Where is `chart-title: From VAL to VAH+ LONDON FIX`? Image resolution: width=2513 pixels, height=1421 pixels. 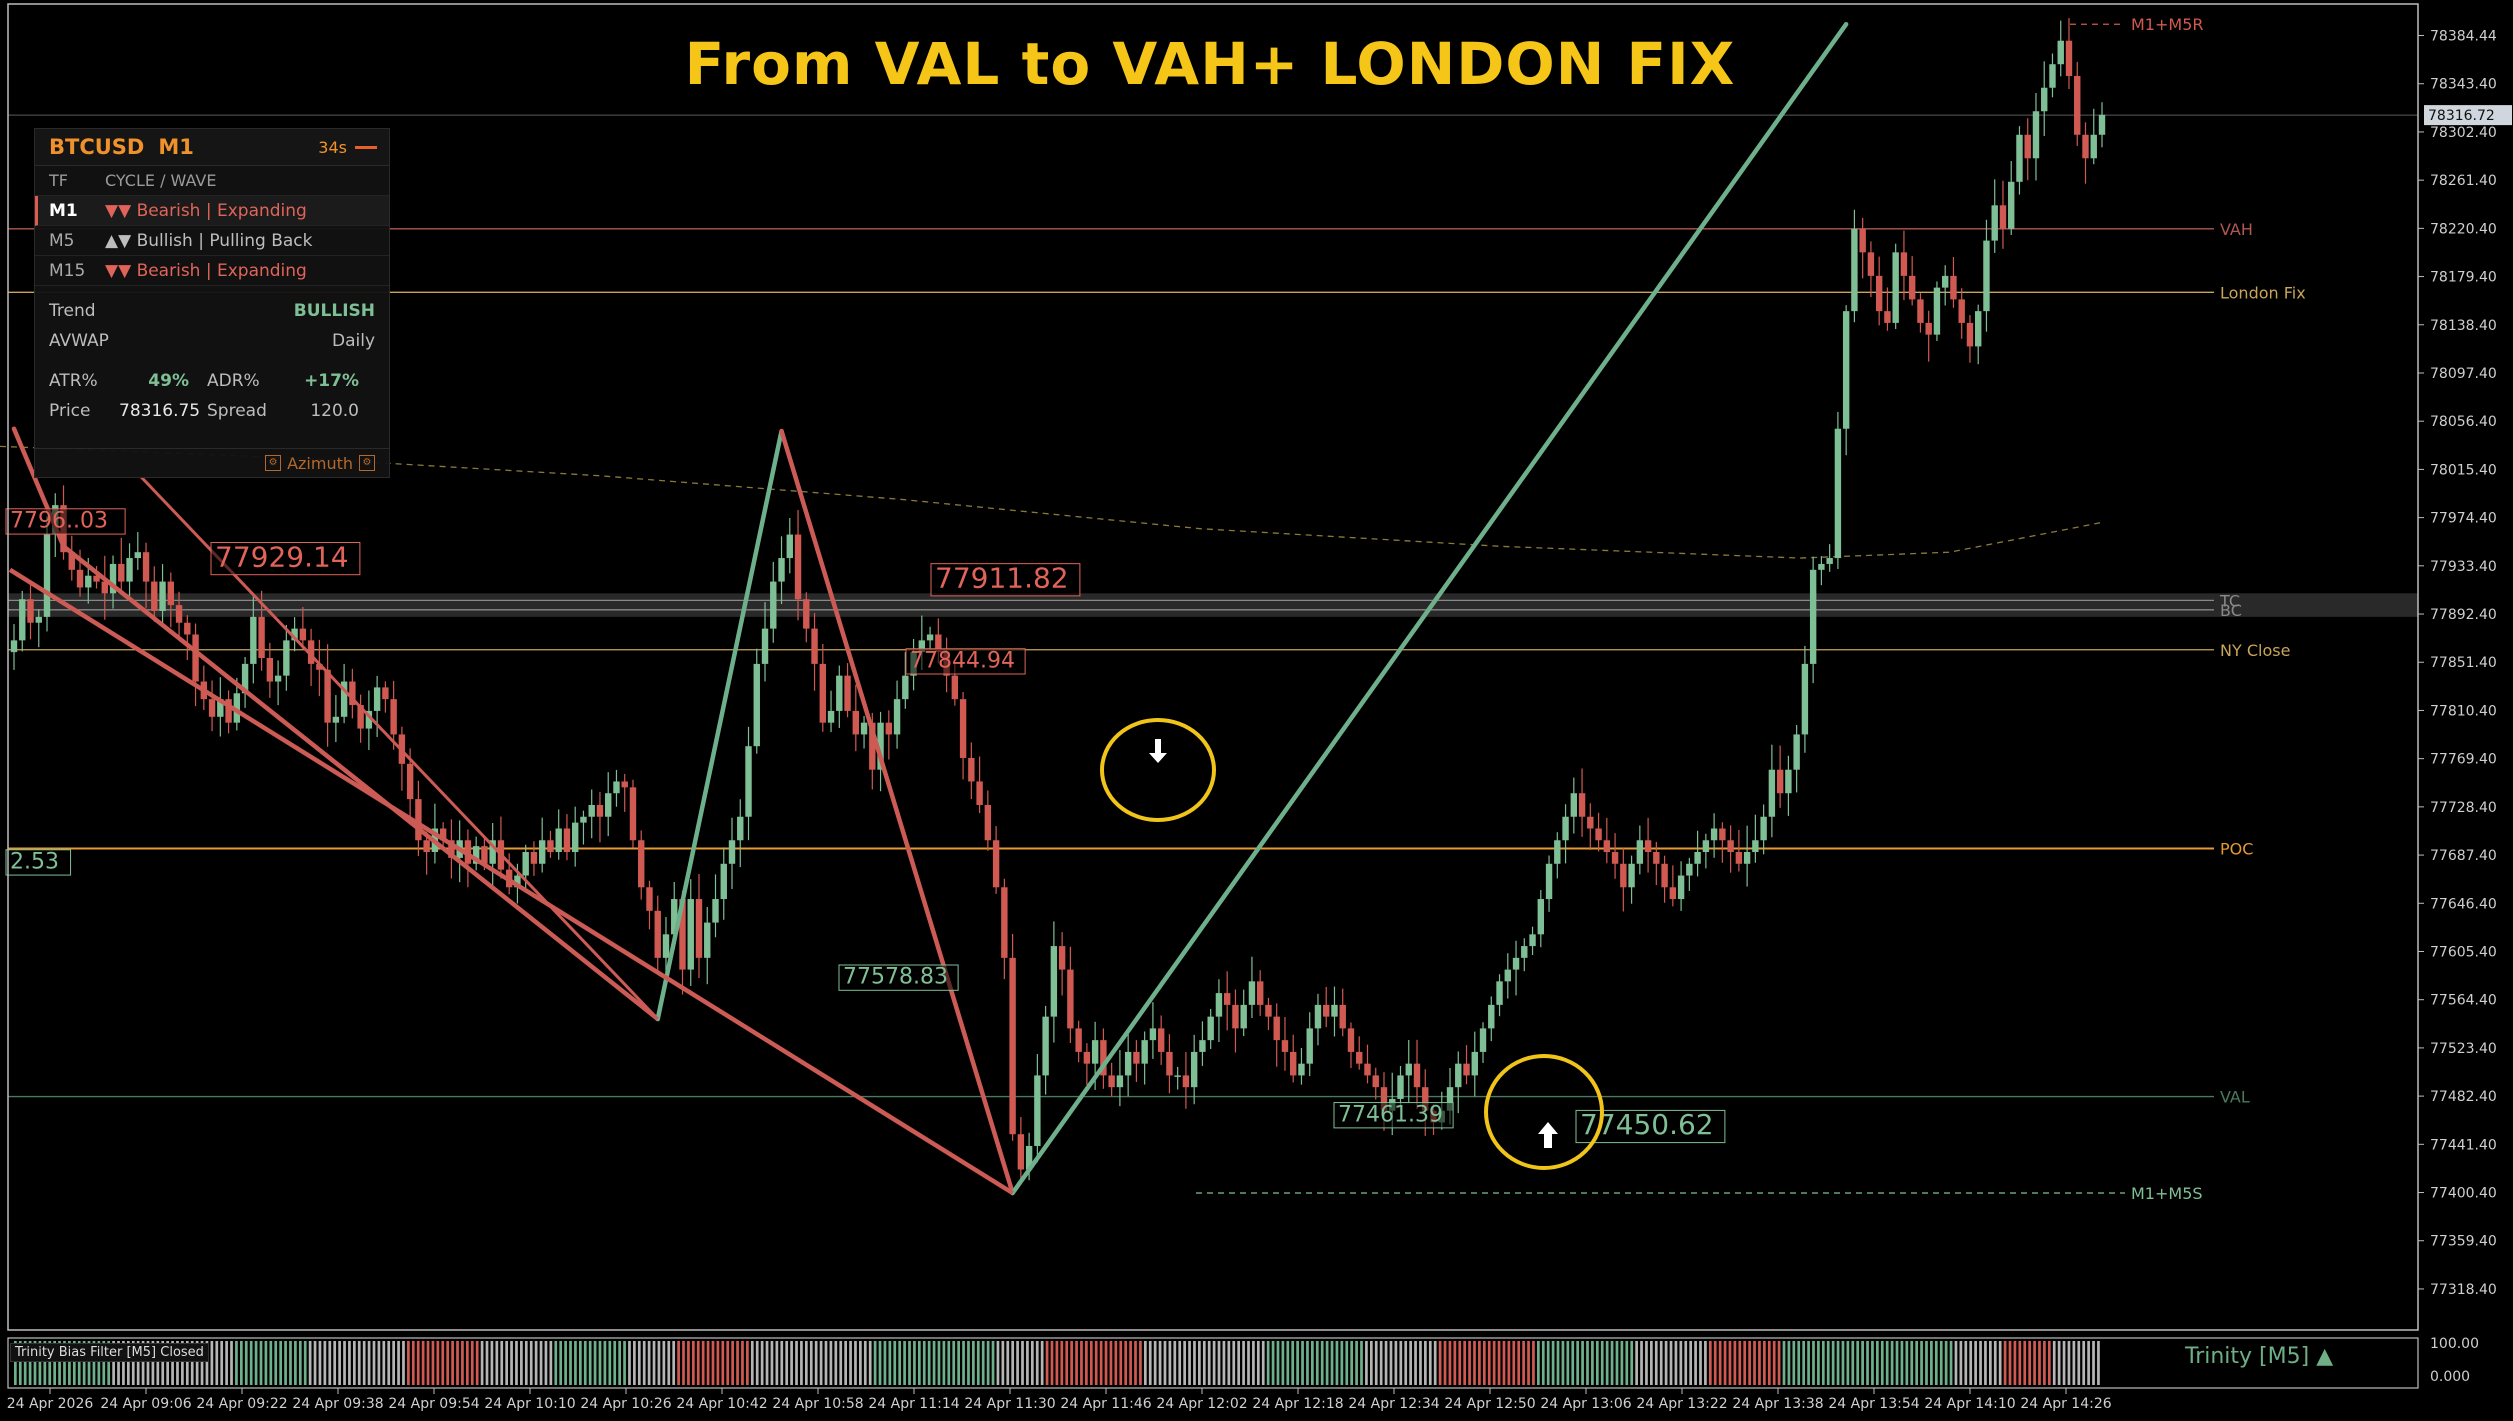
chart-title: From VAL to VAH+ LONDON FIX is located at coordinates (1210, 64).